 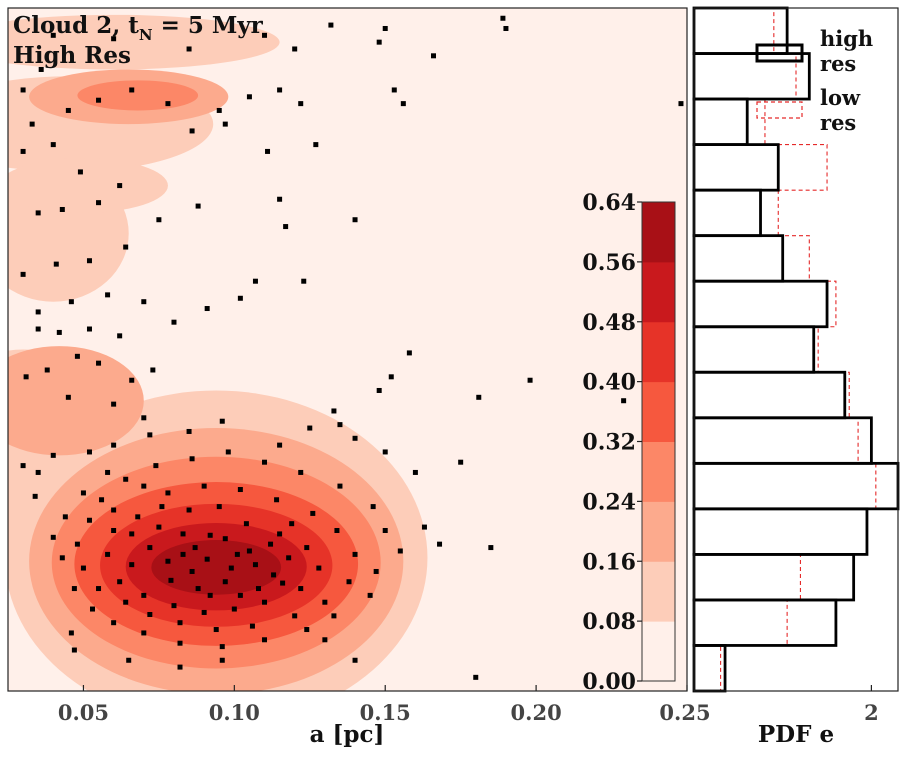 I want to click on hist-x-ticks: 2, so click(x=871, y=705).